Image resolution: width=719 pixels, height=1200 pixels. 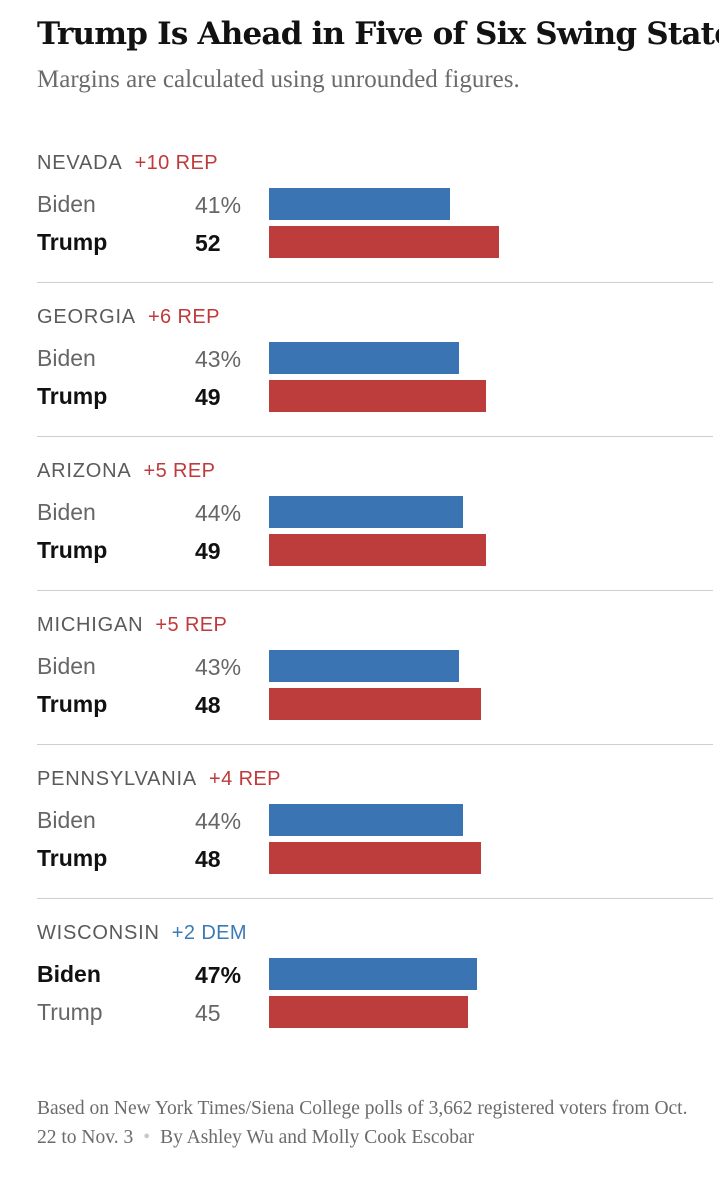 What do you see at coordinates (245, 779) in the screenshot?
I see `state-margin: +4 REP` at bounding box center [245, 779].